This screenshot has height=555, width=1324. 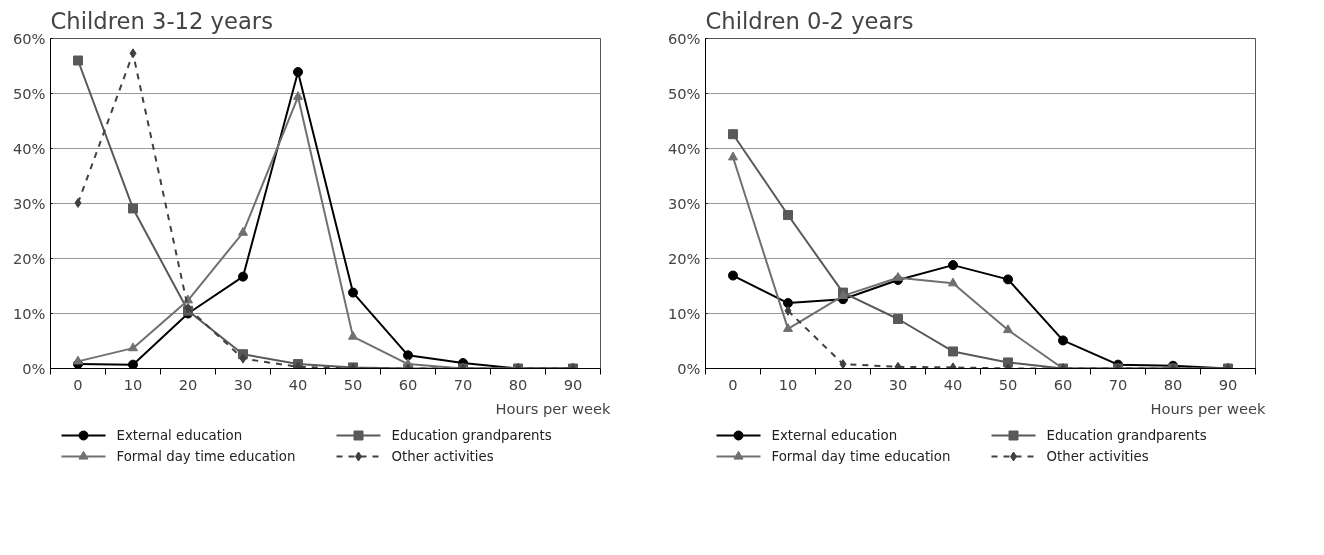 What do you see at coordinates (161, 20) in the screenshot?
I see `chart-title: Children 3-12 years` at bounding box center [161, 20].